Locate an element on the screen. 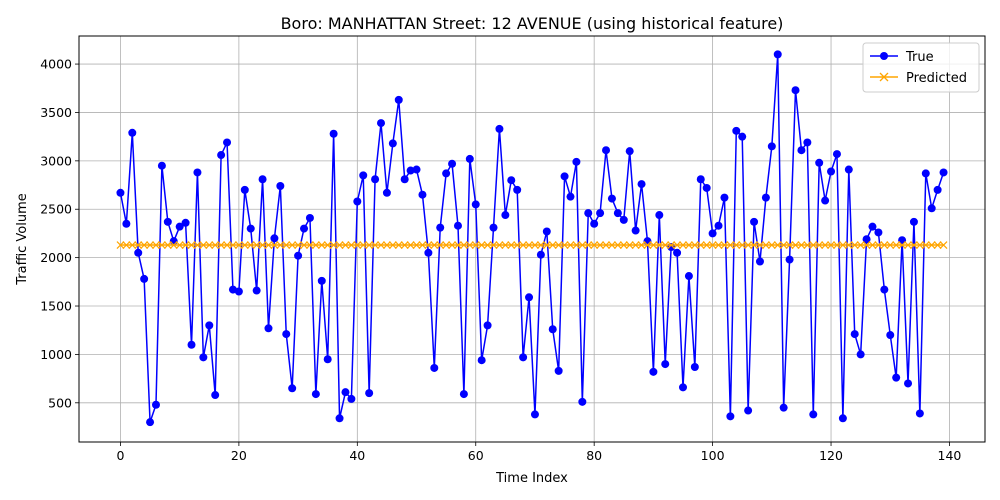 The image size is (1000, 500). x-tick-label: 100 is located at coordinates (713, 455).